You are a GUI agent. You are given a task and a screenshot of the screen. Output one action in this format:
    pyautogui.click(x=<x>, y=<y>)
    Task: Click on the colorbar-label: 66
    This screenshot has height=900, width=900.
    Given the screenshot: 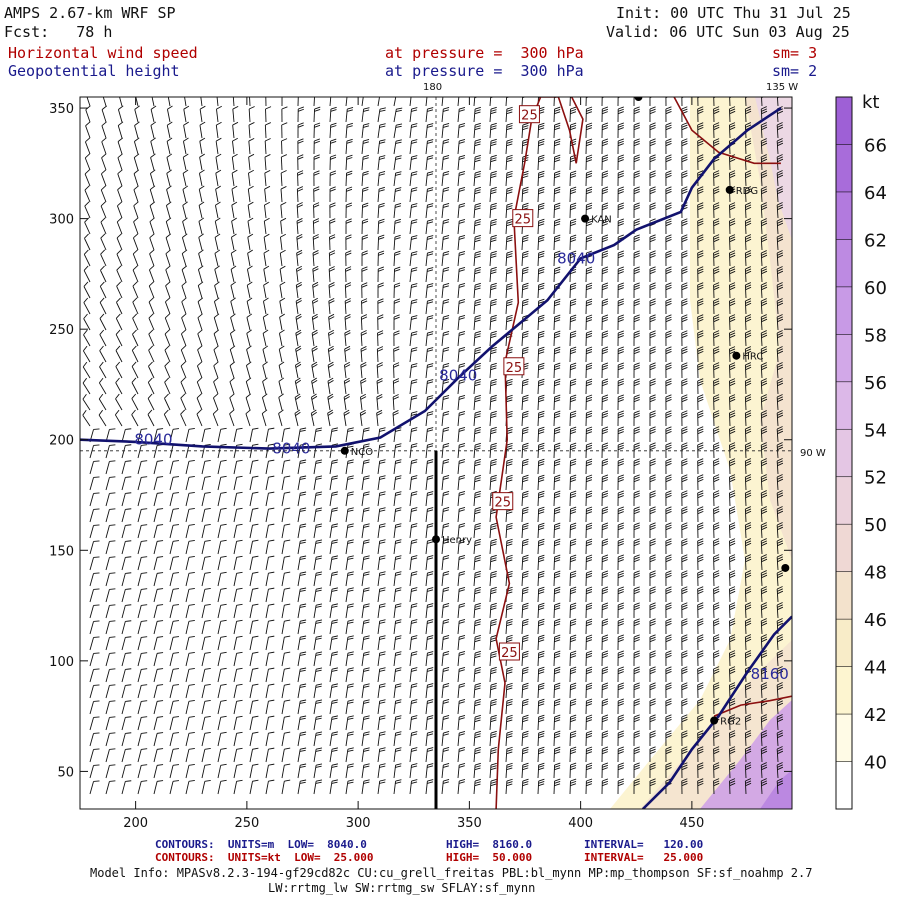 What is the action you would take?
    pyautogui.click(x=875, y=145)
    